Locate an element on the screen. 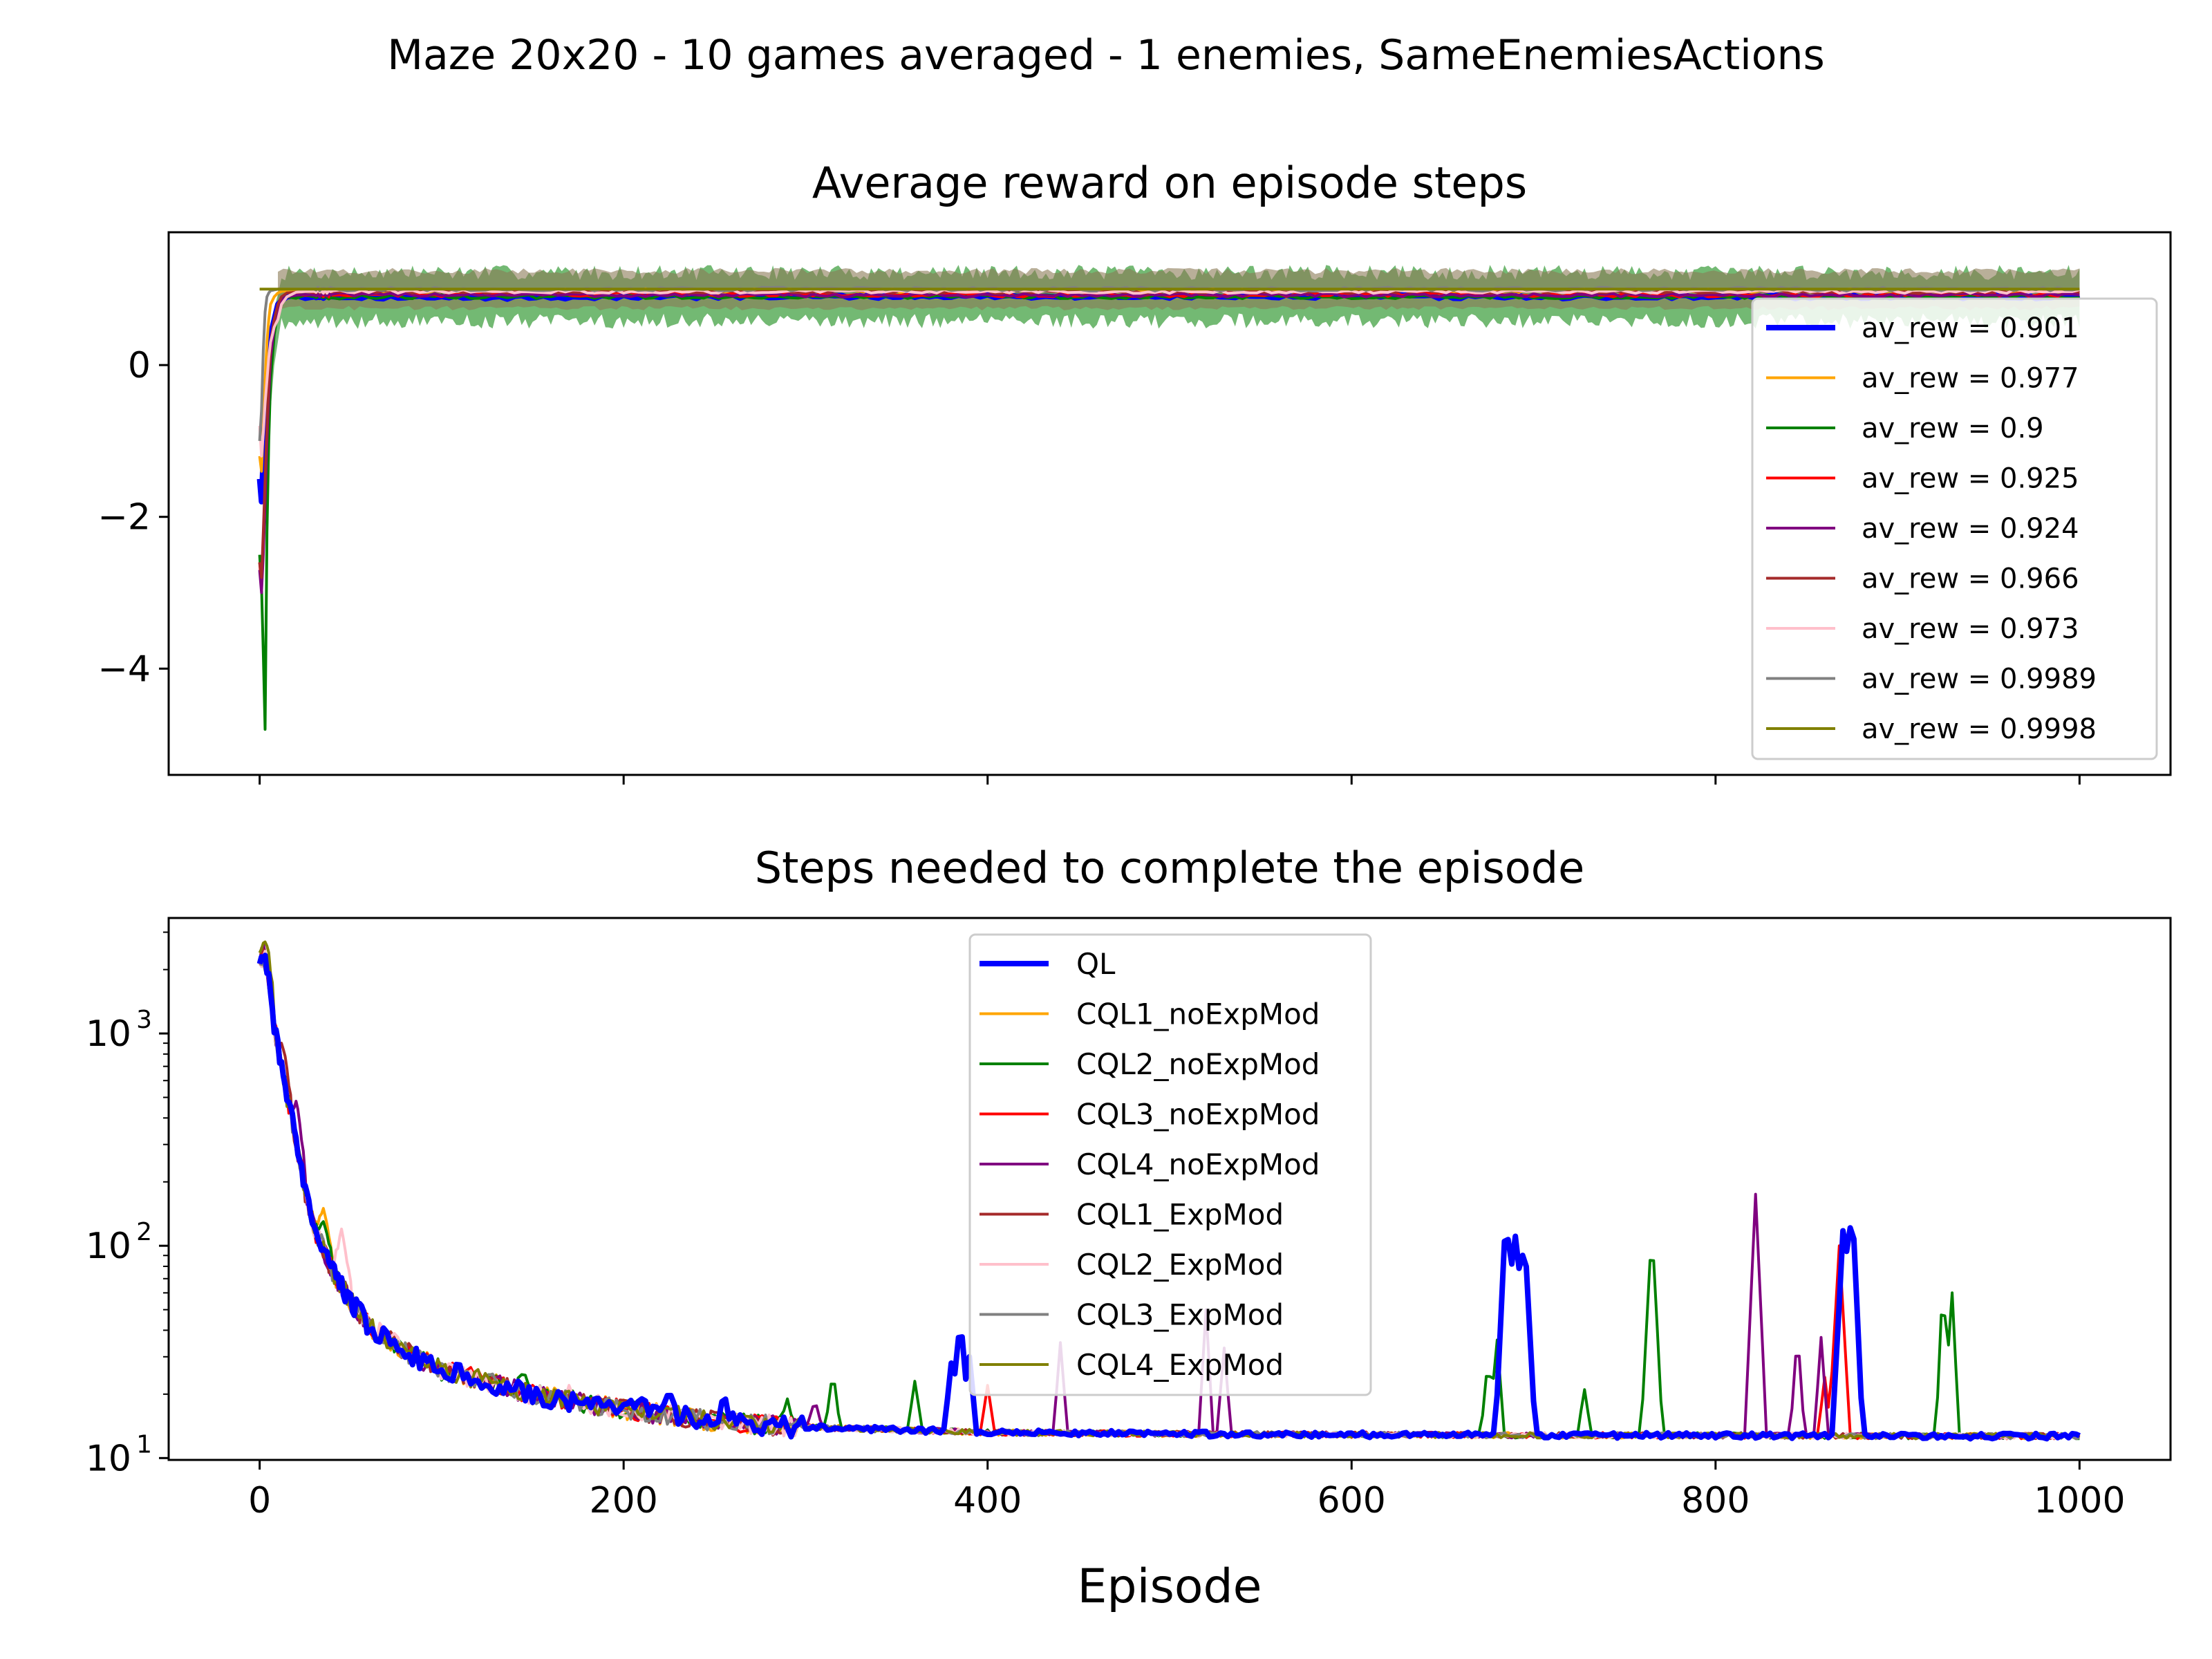 This screenshot has width=2212, height=1659. steps-title: Steps needed to complete the episode is located at coordinates (1170, 868).